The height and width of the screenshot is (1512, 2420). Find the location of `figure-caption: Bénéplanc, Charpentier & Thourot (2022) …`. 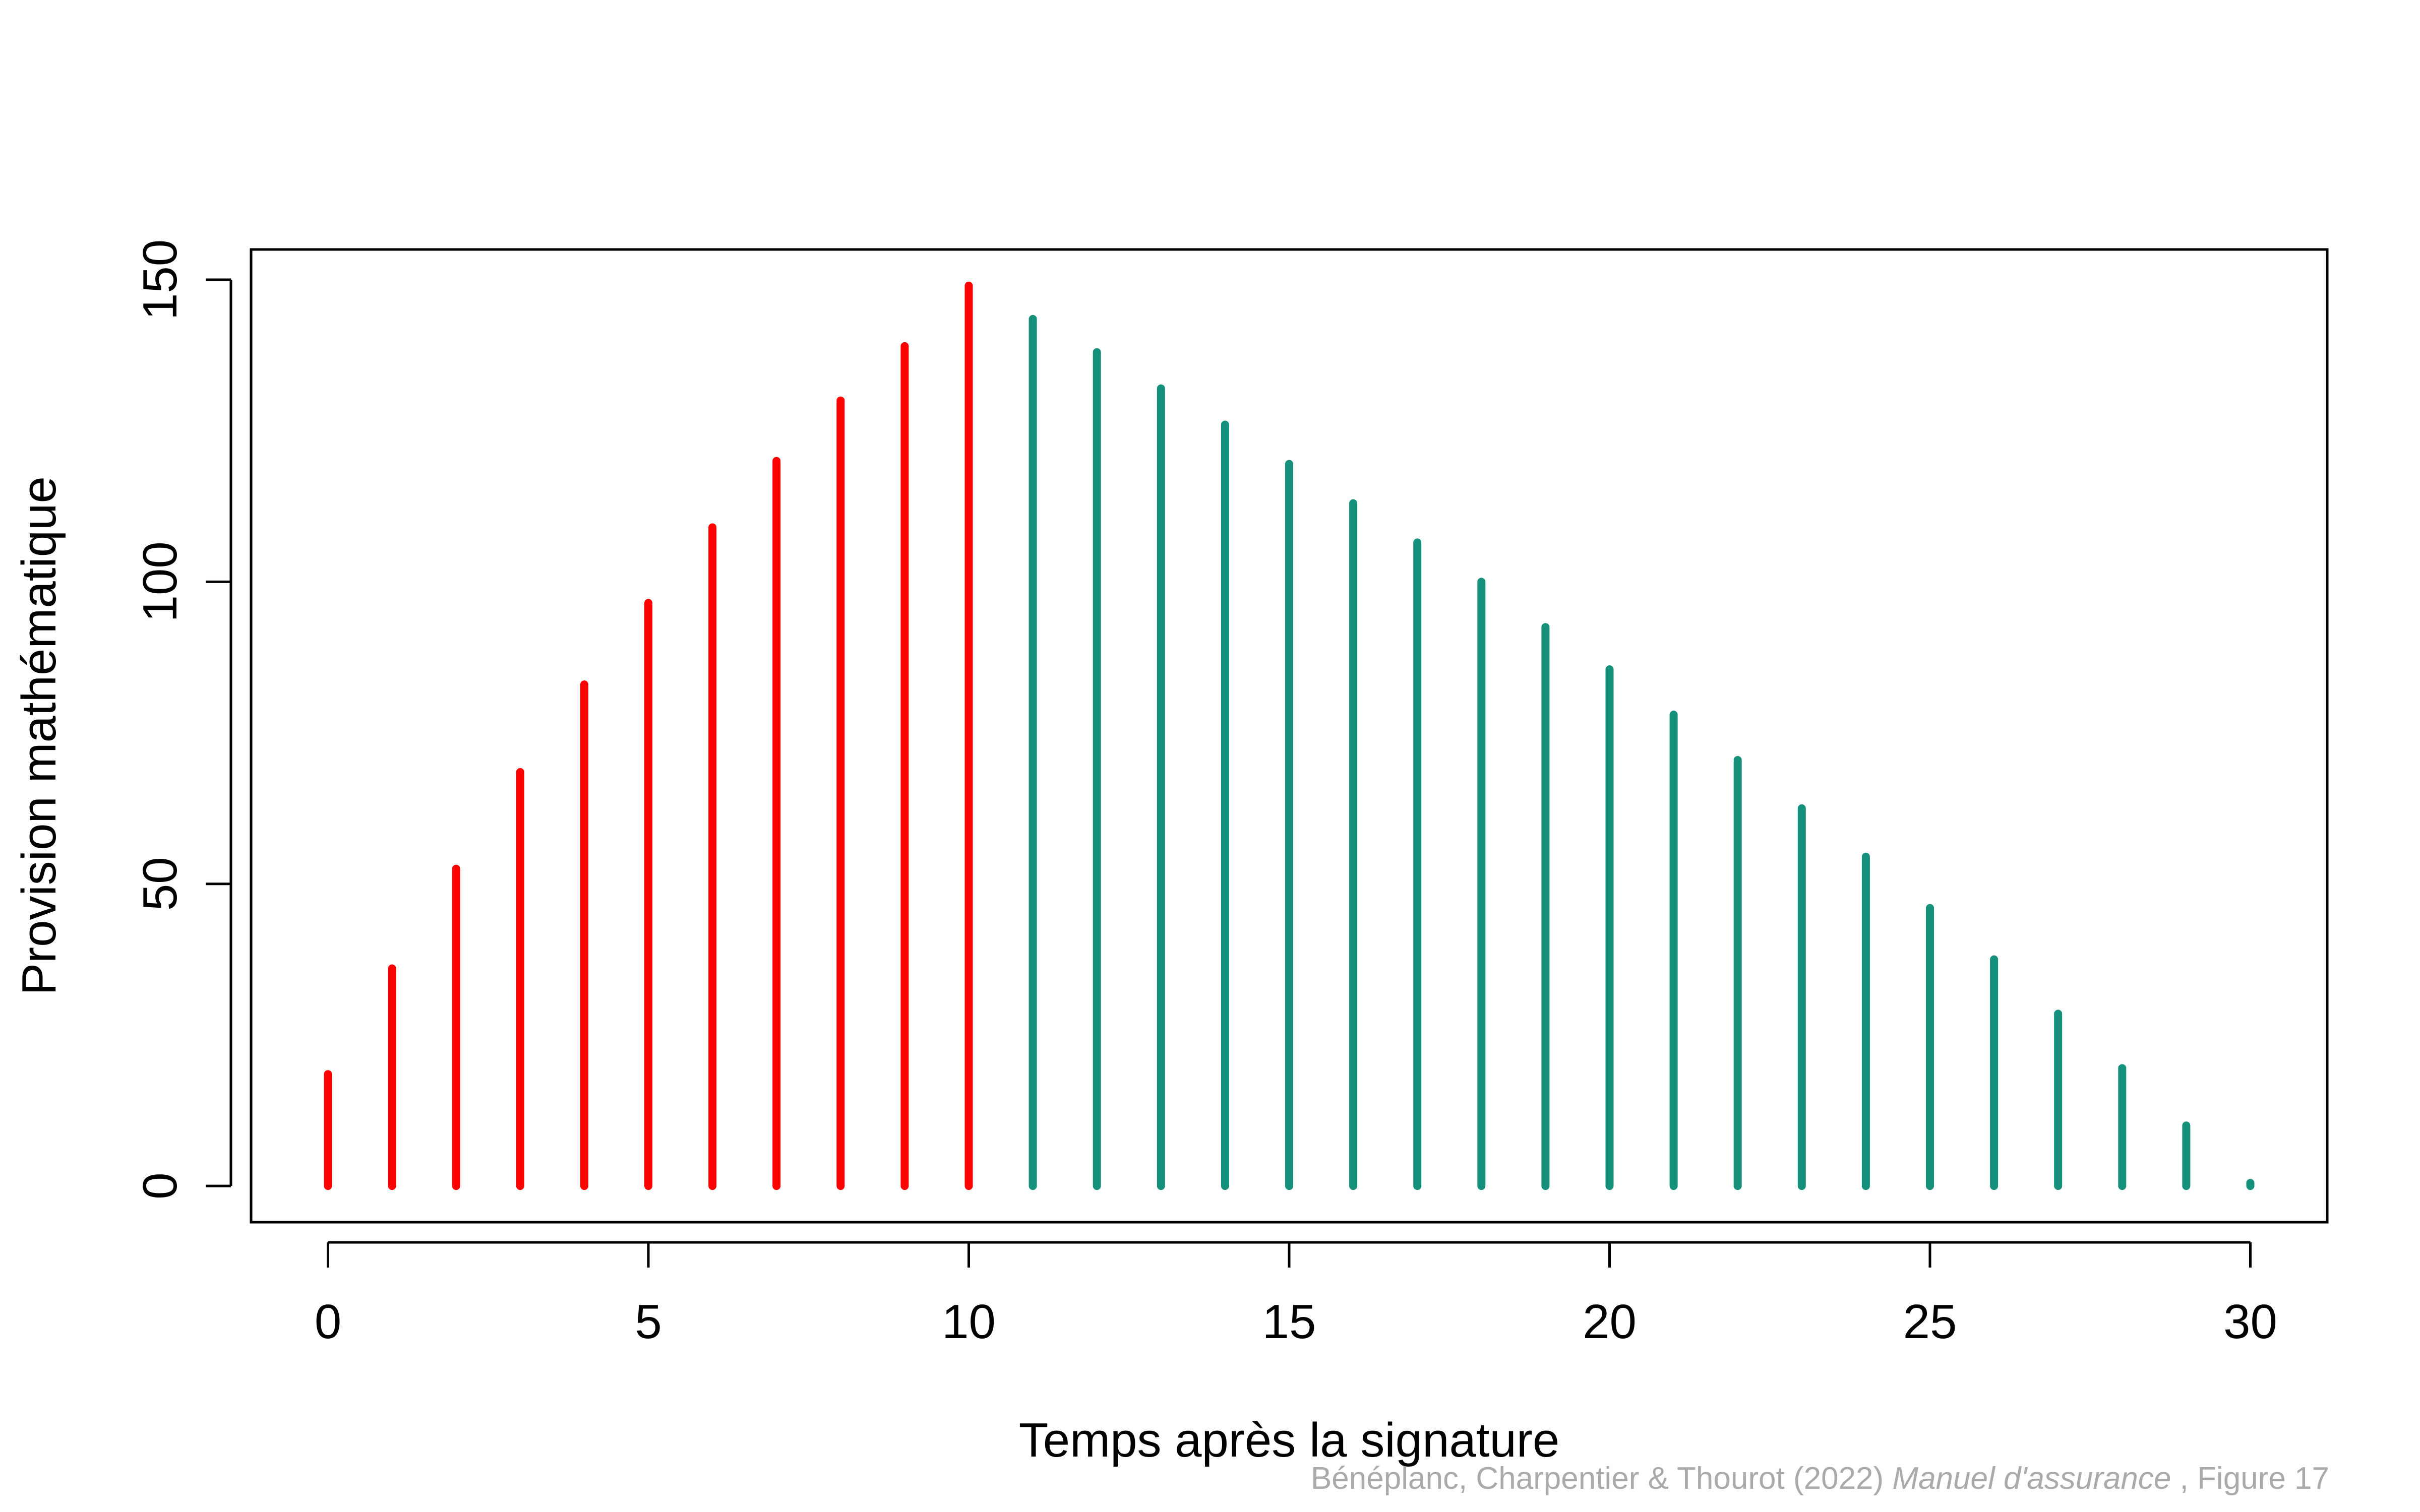

figure-caption: Bénéplanc, Charpentier & Thourot (2022) … is located at coordinates (1820, 1478).